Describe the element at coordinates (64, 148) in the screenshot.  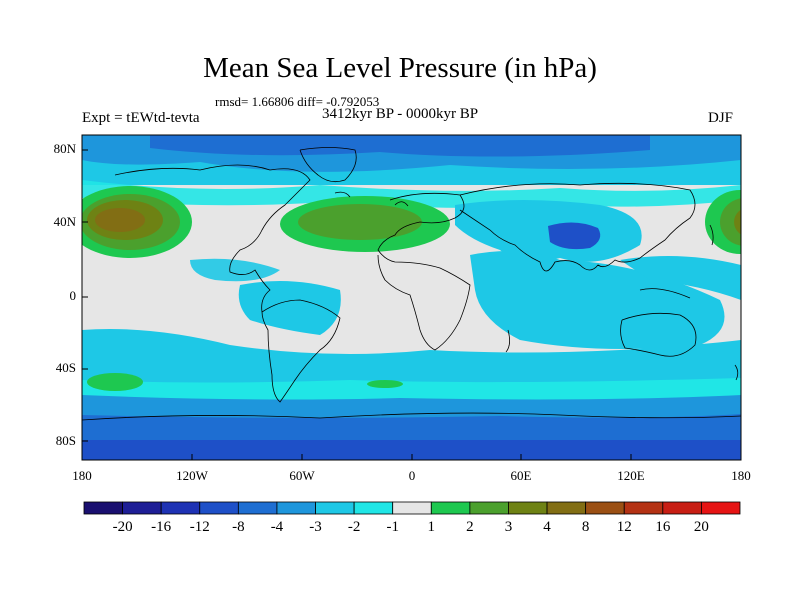
I see `lat-label-80n: 80N` at that location.